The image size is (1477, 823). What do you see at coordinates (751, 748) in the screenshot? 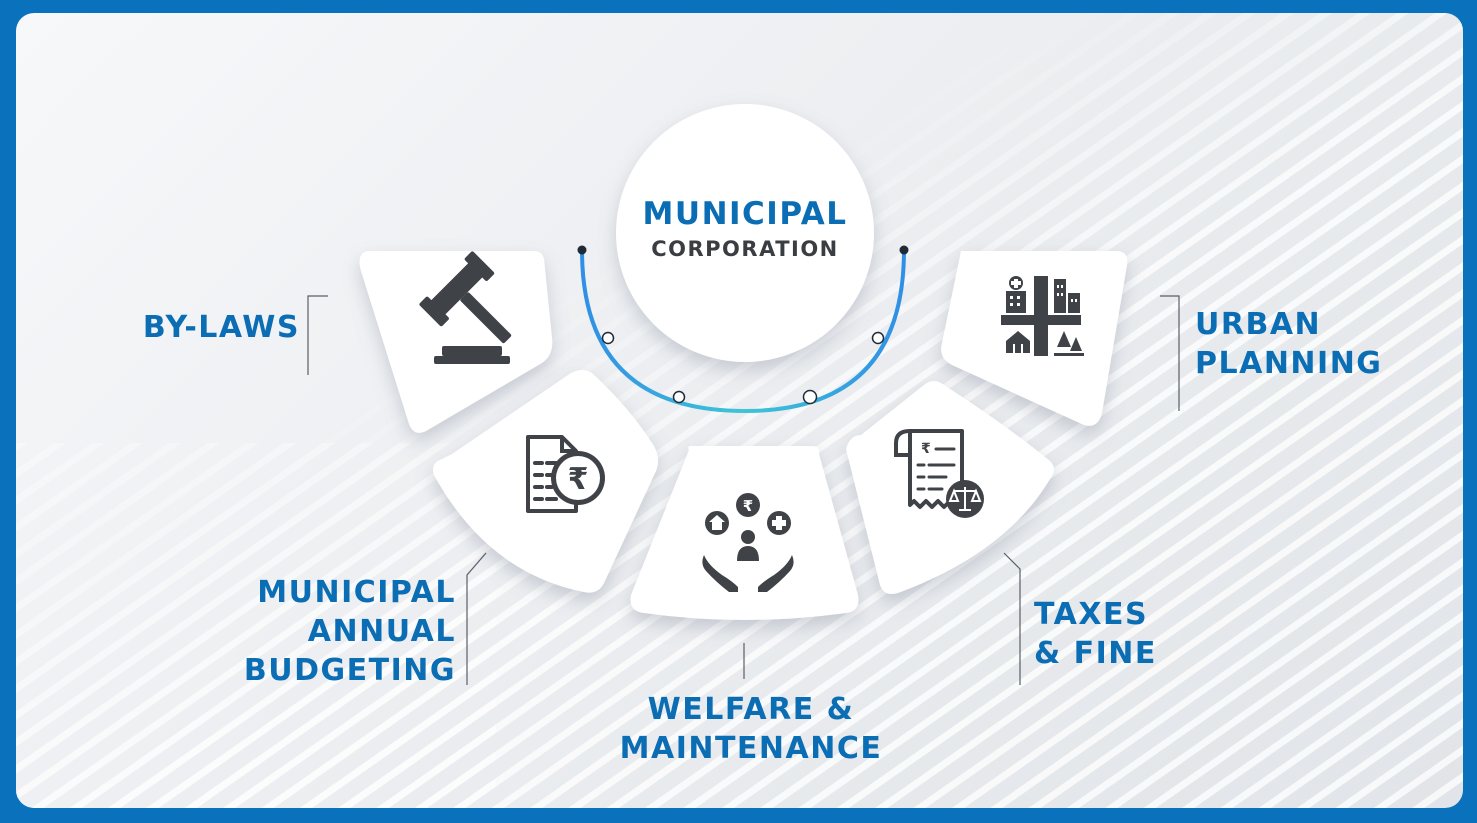
I see `label-line: MAINTENANCE` at bounding box center [751, 748].